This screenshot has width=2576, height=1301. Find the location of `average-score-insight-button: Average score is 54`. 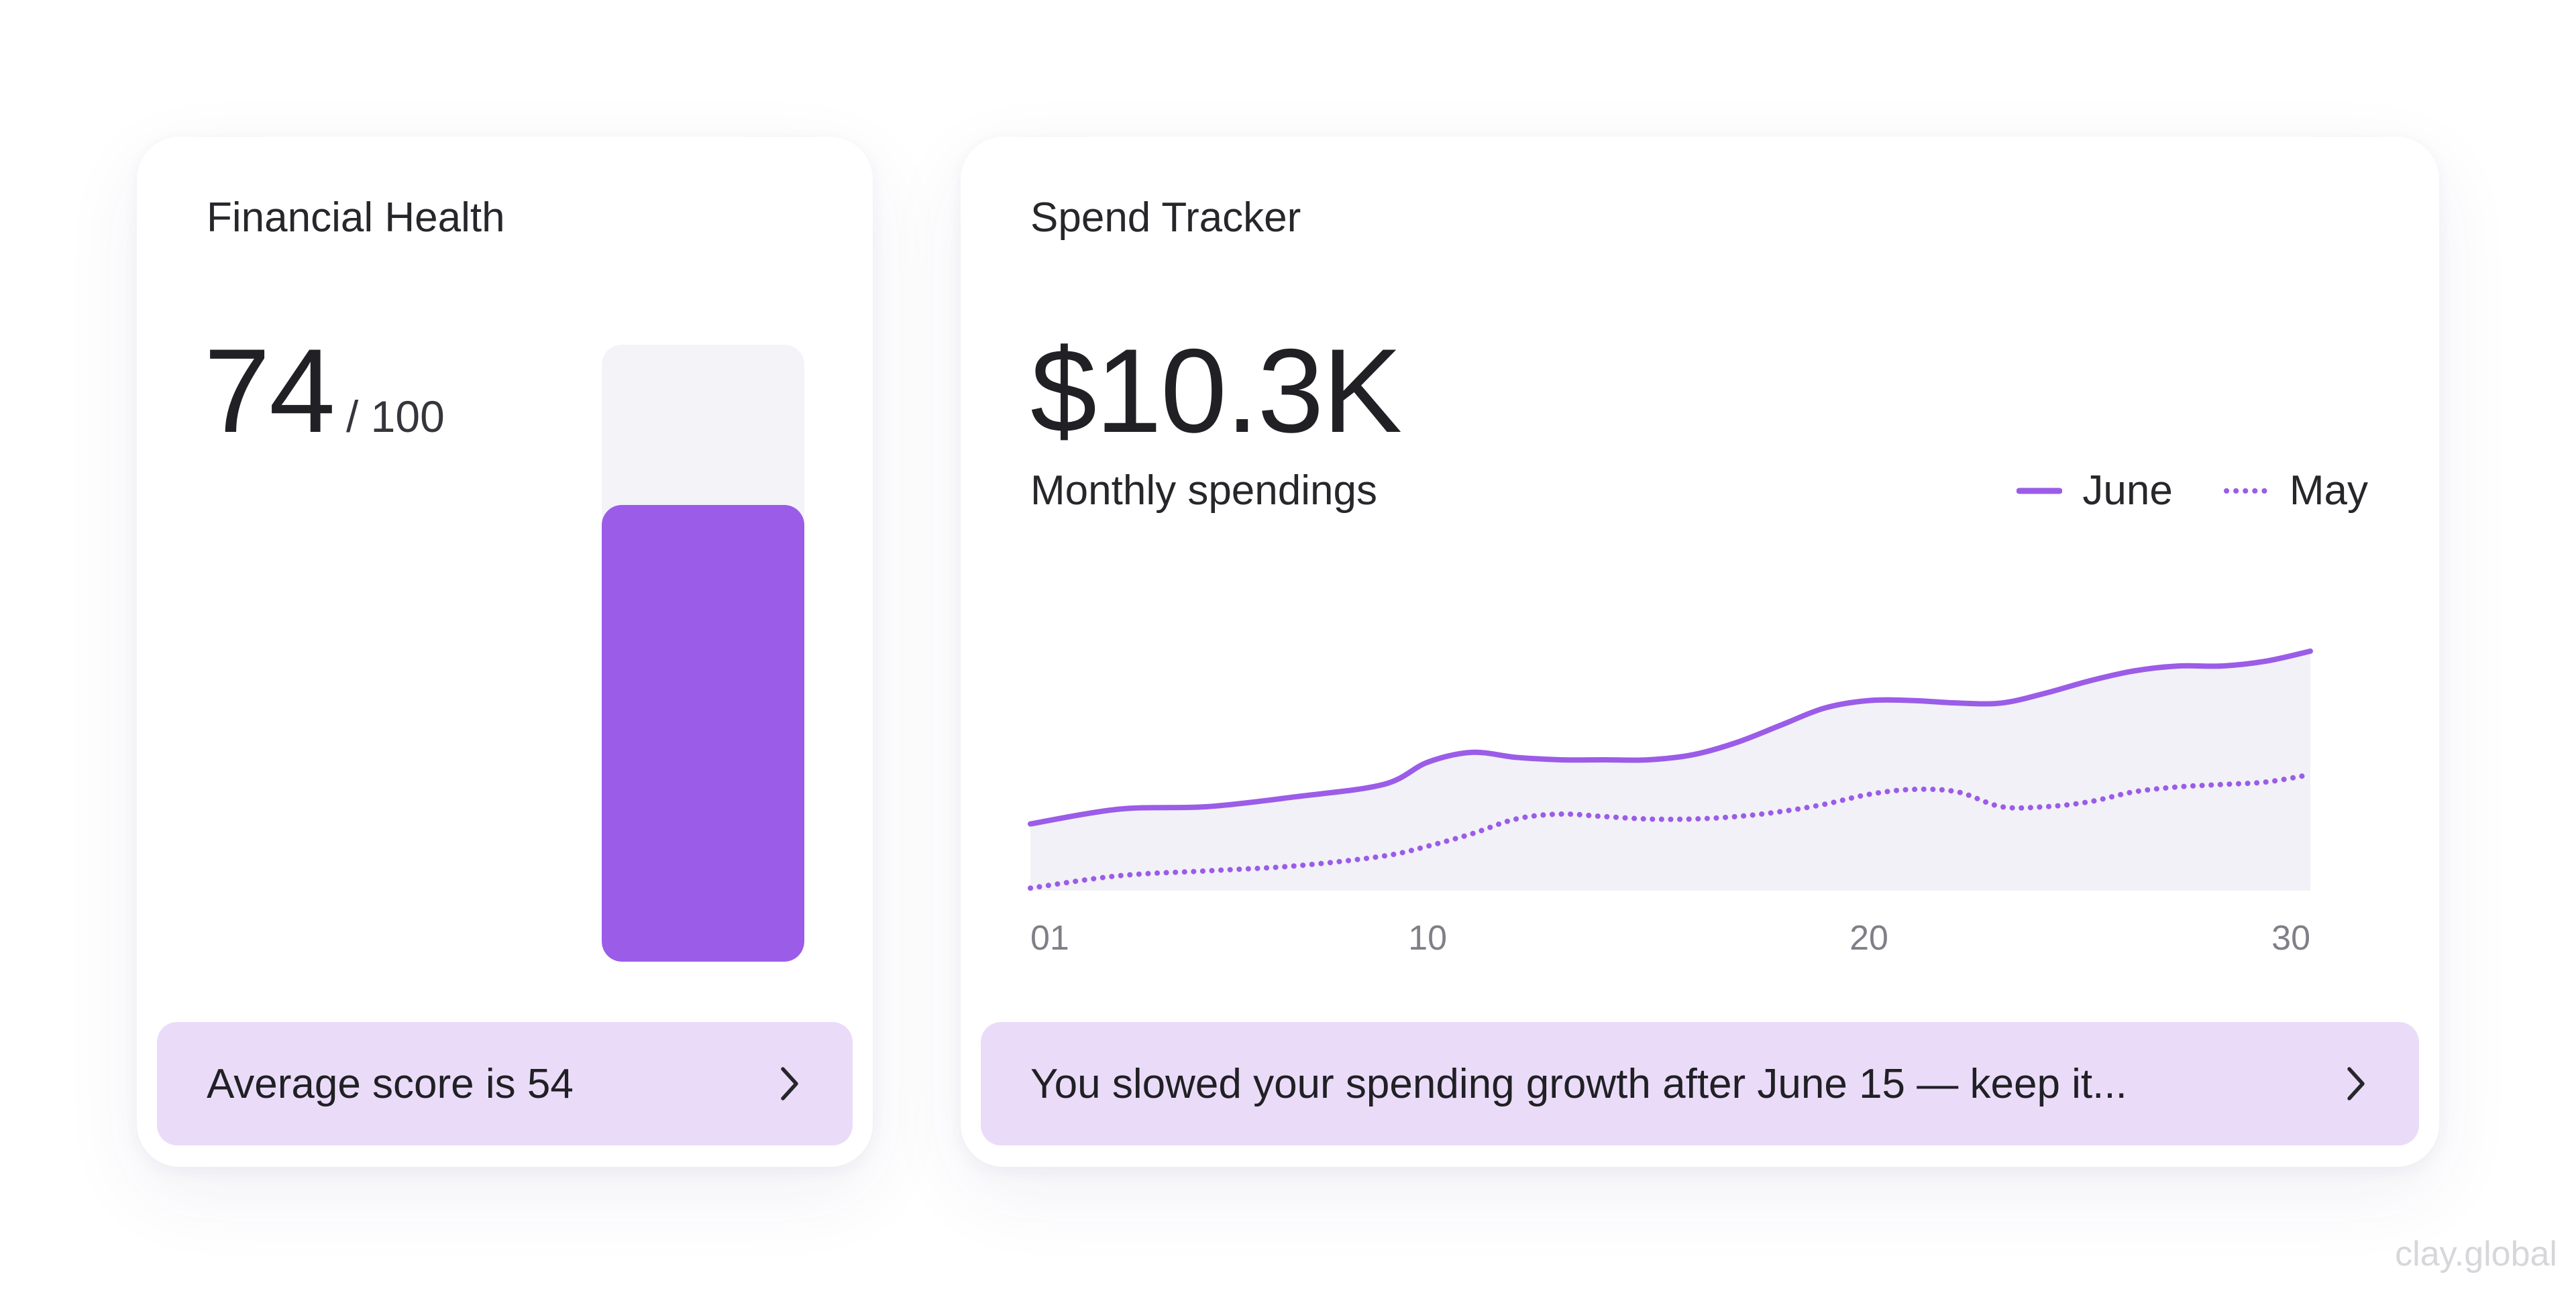

average-score-insight-button: Average score is 54 is located at coordinates (505, 1083).